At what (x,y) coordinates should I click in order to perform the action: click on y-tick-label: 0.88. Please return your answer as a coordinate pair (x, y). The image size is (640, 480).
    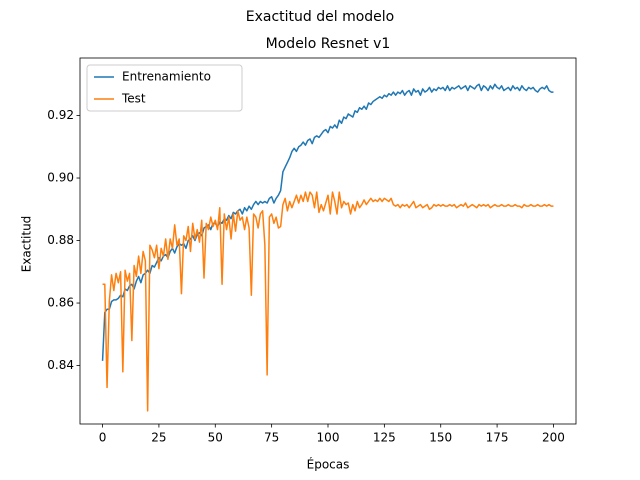
    Looking at the image, I should click on (60, 240).